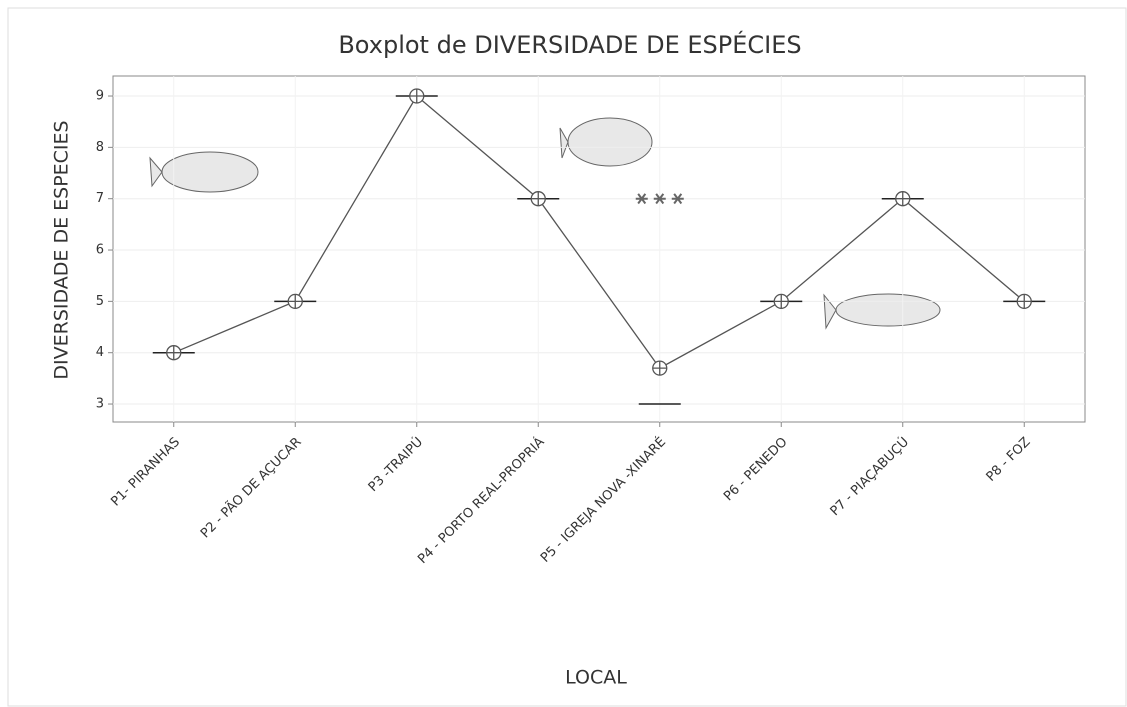 Image resolution: width=1127 pixels, height=707 pixels. What do you see at coordinates (145, 472) in the screenshot?
I see `x-tick-label: P1- PIRANHAS` at bounding box center [145, 472].